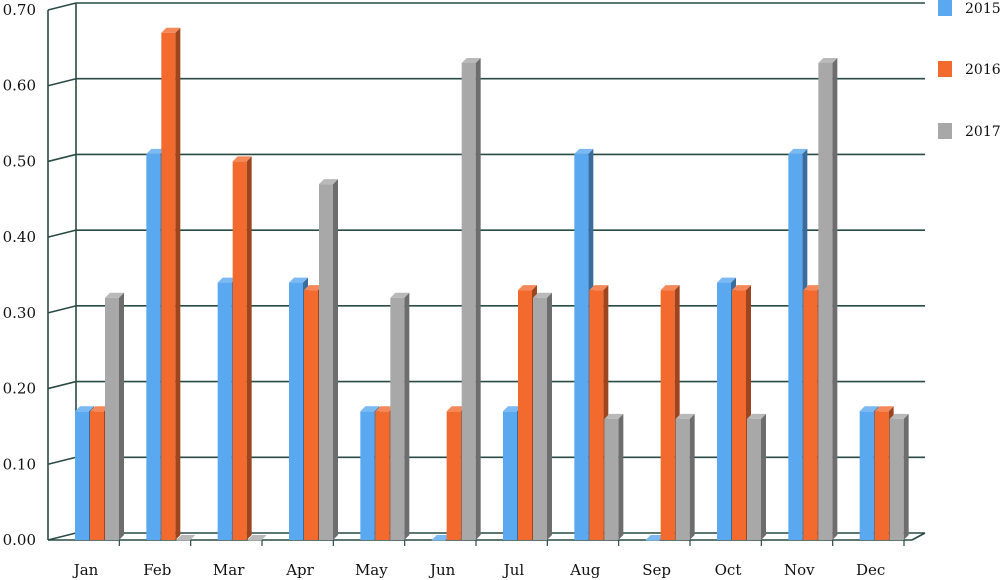  Describe the element at coordinates (19, 275) in the screenshot. I see `y-tick-labels: 0.00 0.10 0.20 0.30 0.40 0.50 0.60 0.70` at that location.